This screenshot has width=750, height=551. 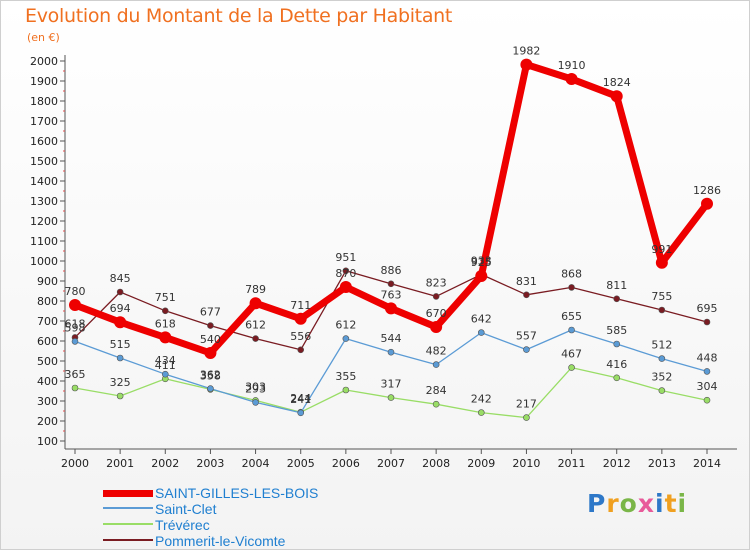 What do you see at coordinates (47, 301) in the screenshot?
I see `y-tick-label: 800` at bounding box center [47, 301].